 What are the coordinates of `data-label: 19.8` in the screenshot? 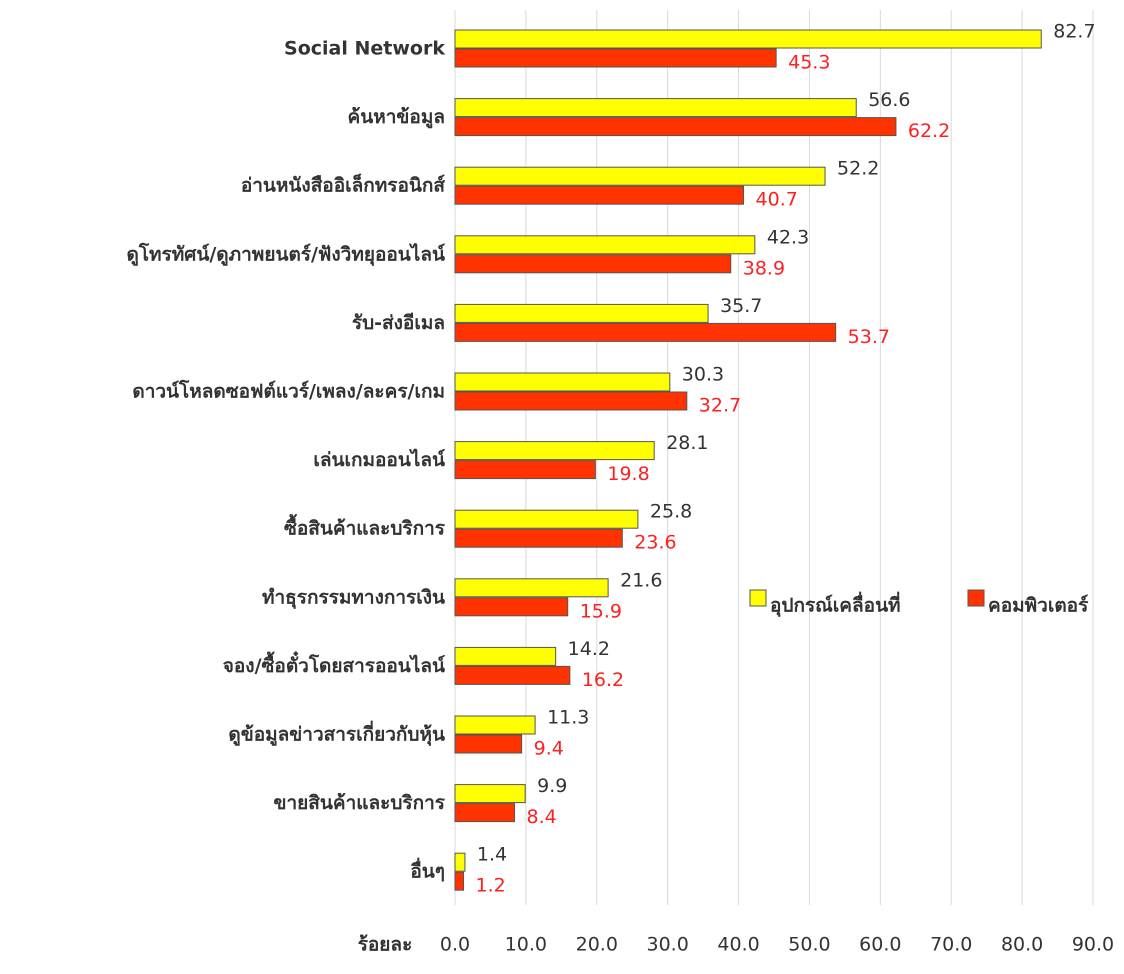 It's located at (628, 474).